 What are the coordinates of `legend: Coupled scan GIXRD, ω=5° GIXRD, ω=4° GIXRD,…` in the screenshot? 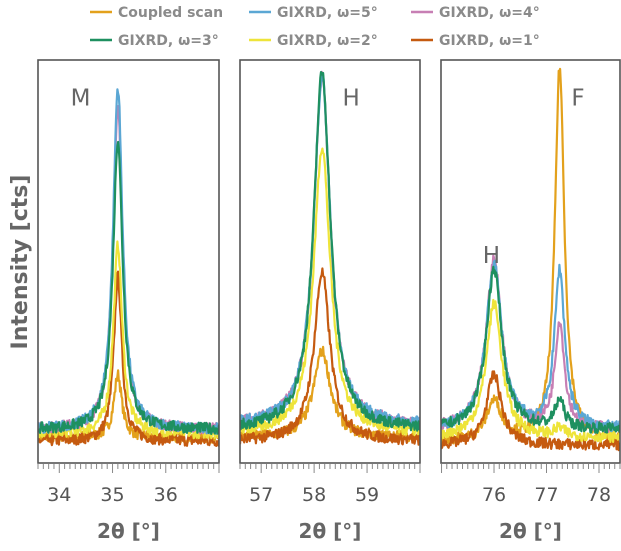 It's located at (315, 27).